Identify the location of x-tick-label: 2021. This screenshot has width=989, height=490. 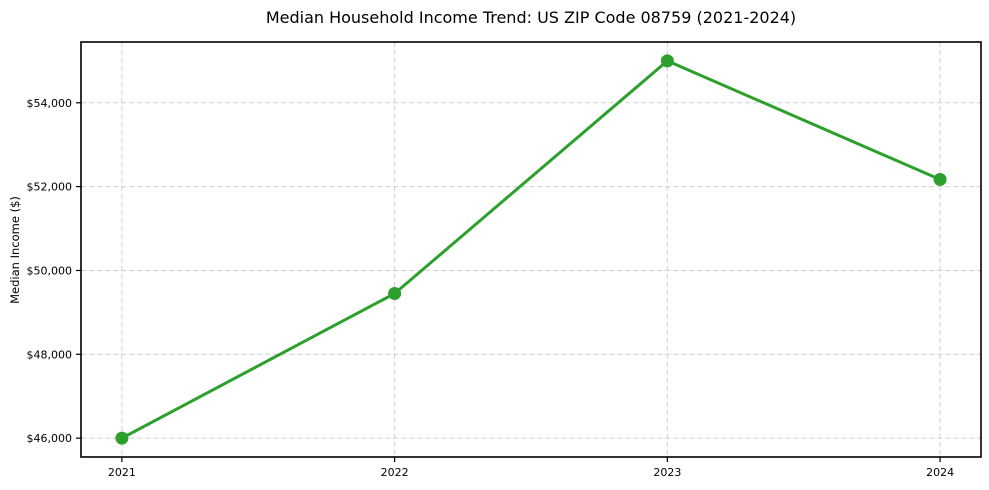
(122, 472).